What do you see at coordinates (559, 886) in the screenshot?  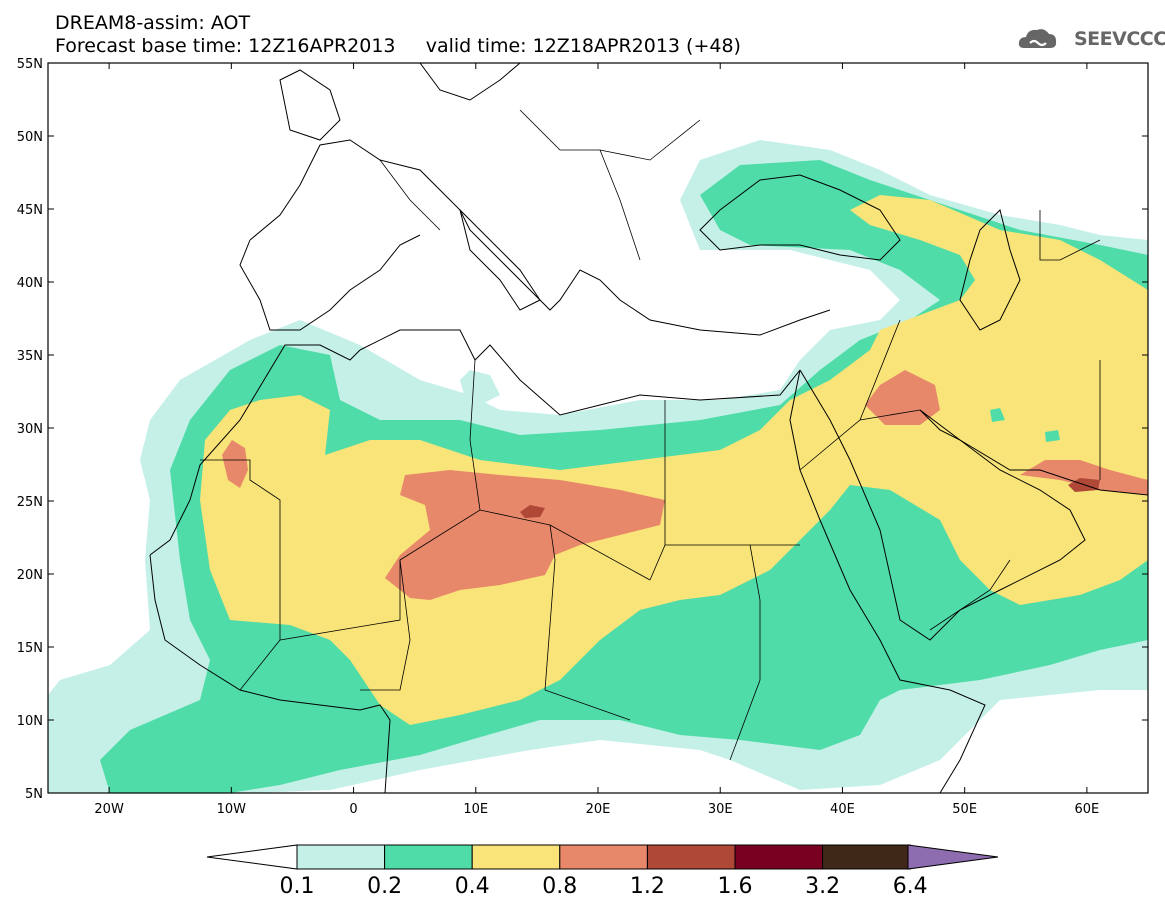 I see `colorbar-label: 0.8` at bounding box center [559, 886].